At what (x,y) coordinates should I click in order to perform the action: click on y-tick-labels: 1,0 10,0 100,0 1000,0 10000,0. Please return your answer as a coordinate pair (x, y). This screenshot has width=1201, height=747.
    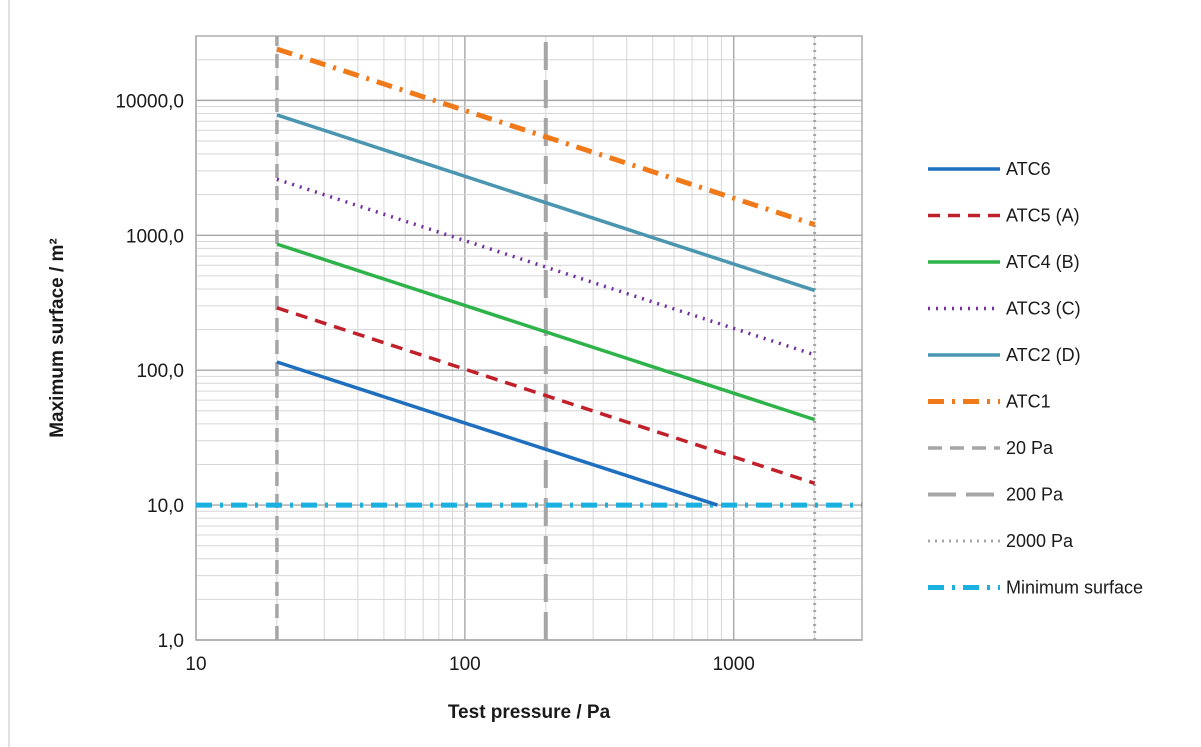
    Looking at the image, I should click on (149, 371).